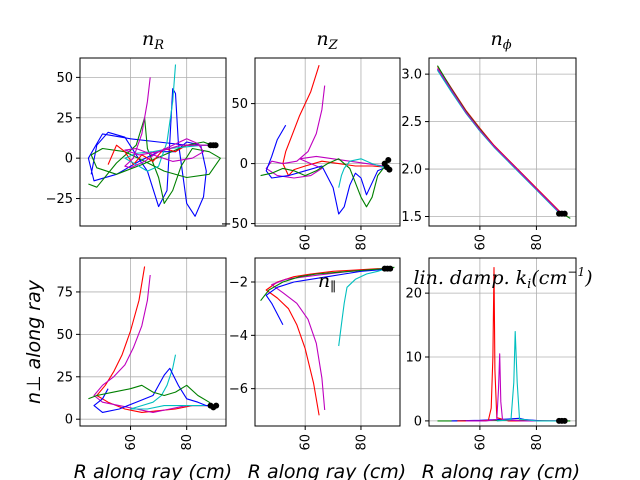 The height and width of the screenshot is (480, 640). Describe the element at coordinates (411, 217) in the screenshot. I see `ytick-label: 1.5` at that location.